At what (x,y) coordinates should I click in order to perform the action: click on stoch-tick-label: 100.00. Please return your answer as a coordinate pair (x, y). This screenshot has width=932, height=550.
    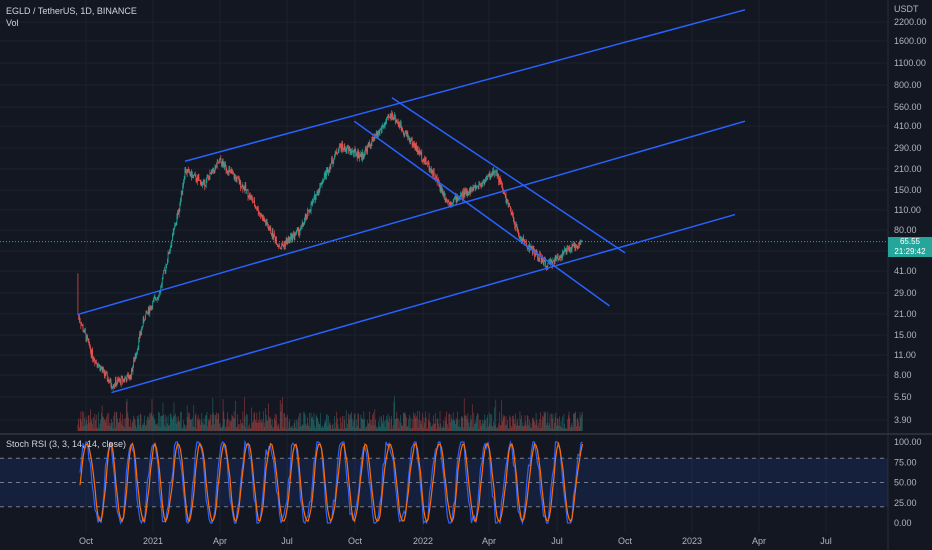
    Looking at the image, I should click on (908, 442).